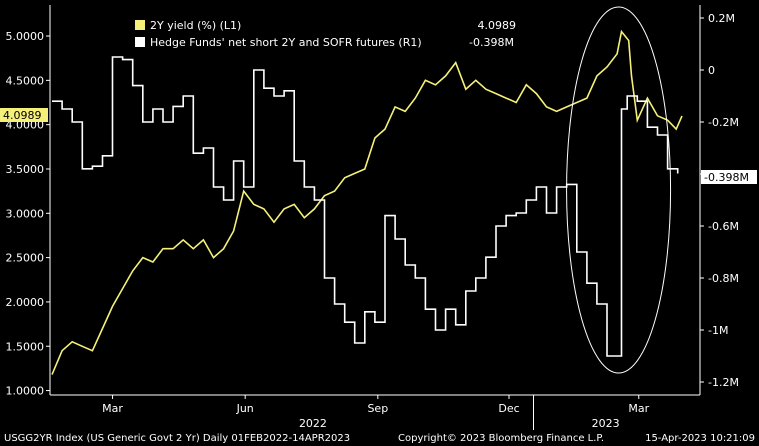 The width and height of the screenshot is (759, 446). I want to click on last-value-left-box, so click(24, 115).